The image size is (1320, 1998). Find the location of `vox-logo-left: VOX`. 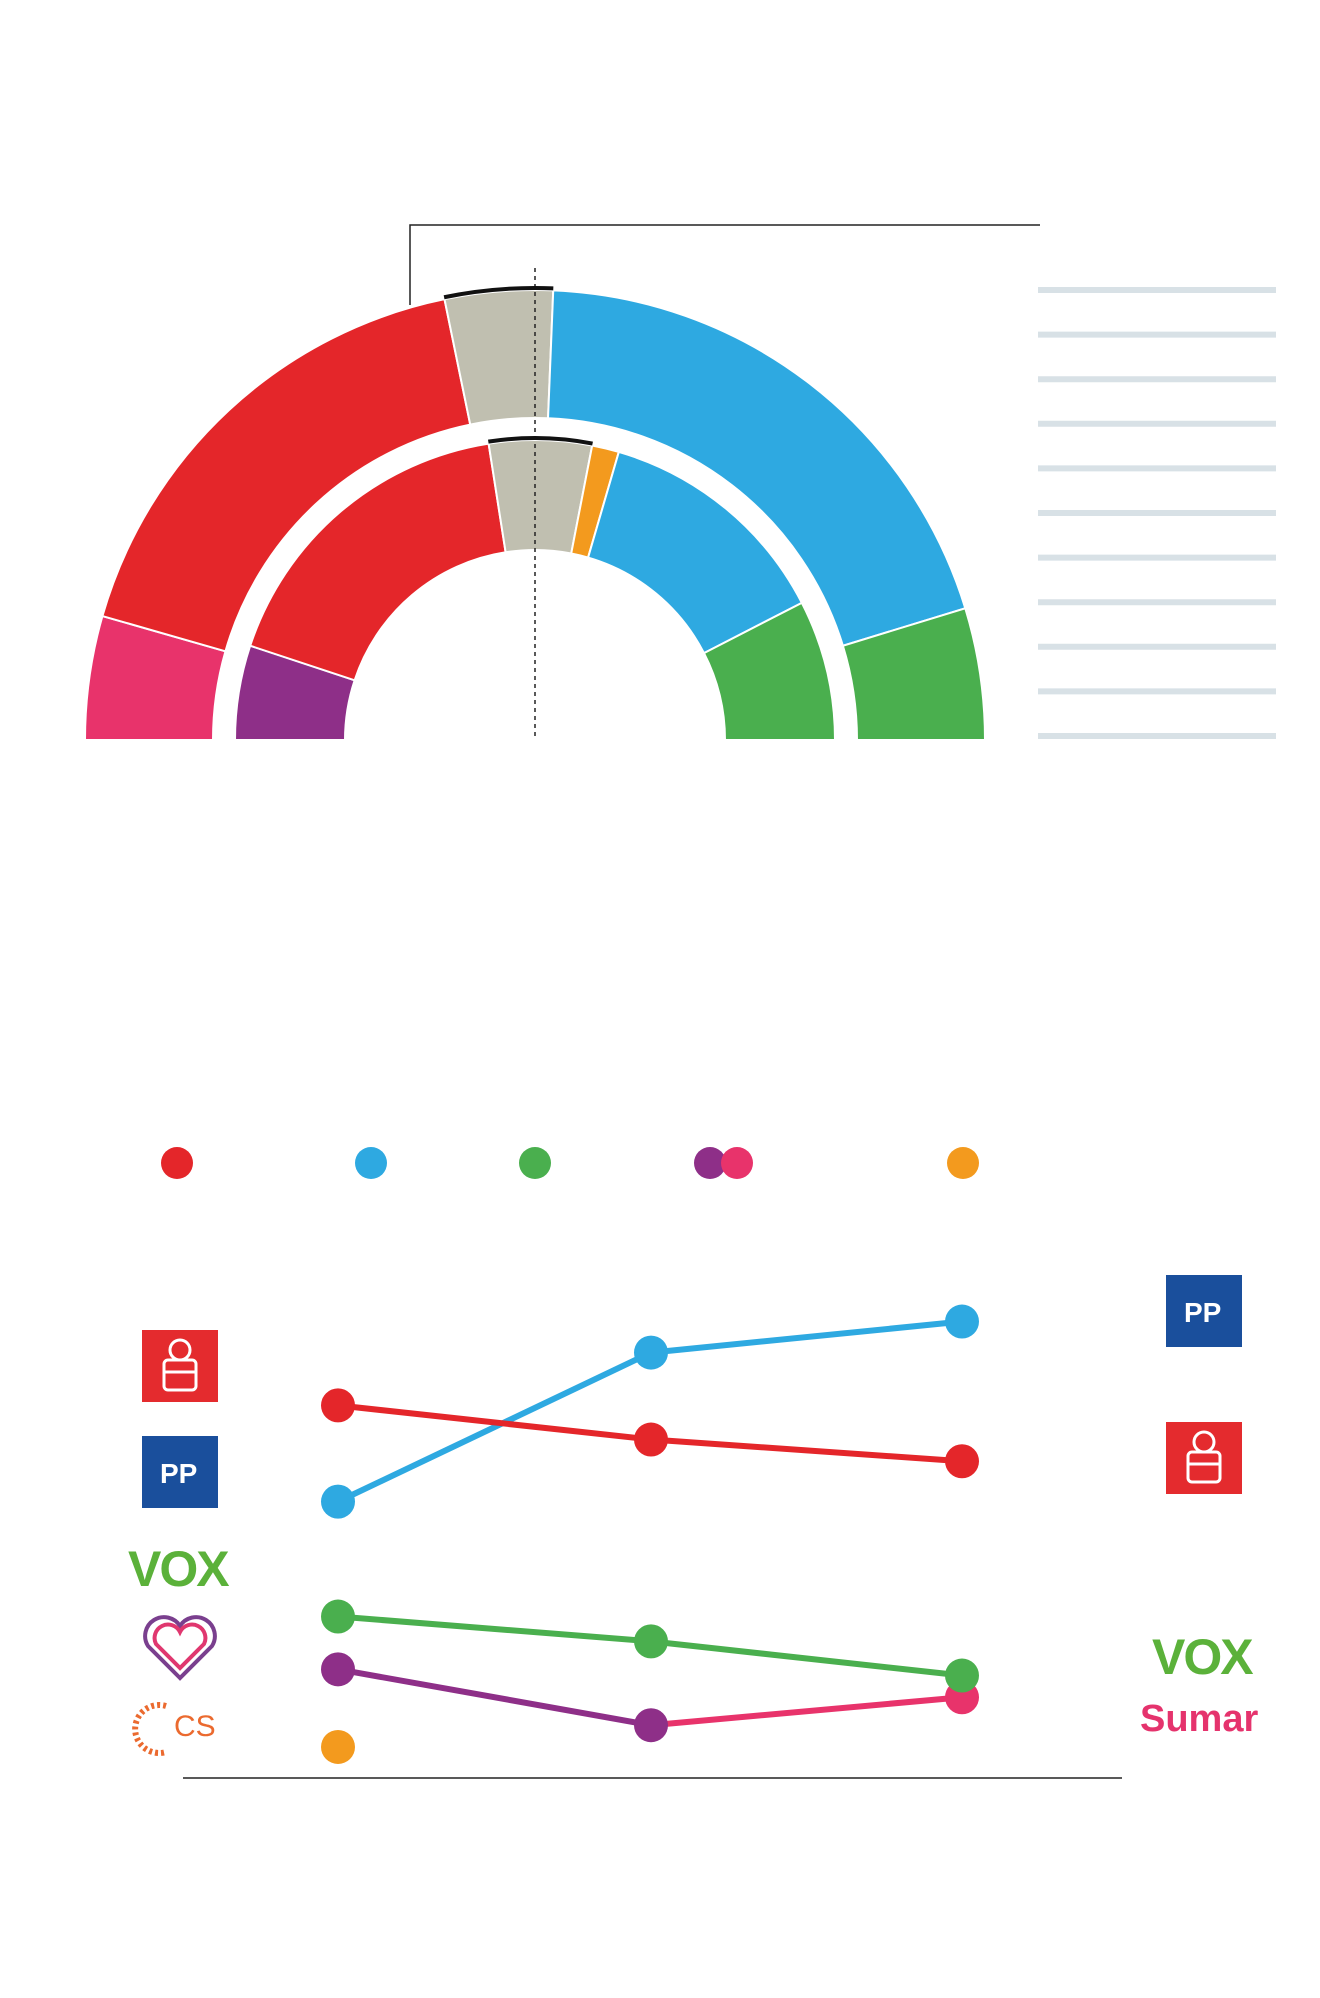

vox-logo-left: VOX is located at coordinates (179, 1569).